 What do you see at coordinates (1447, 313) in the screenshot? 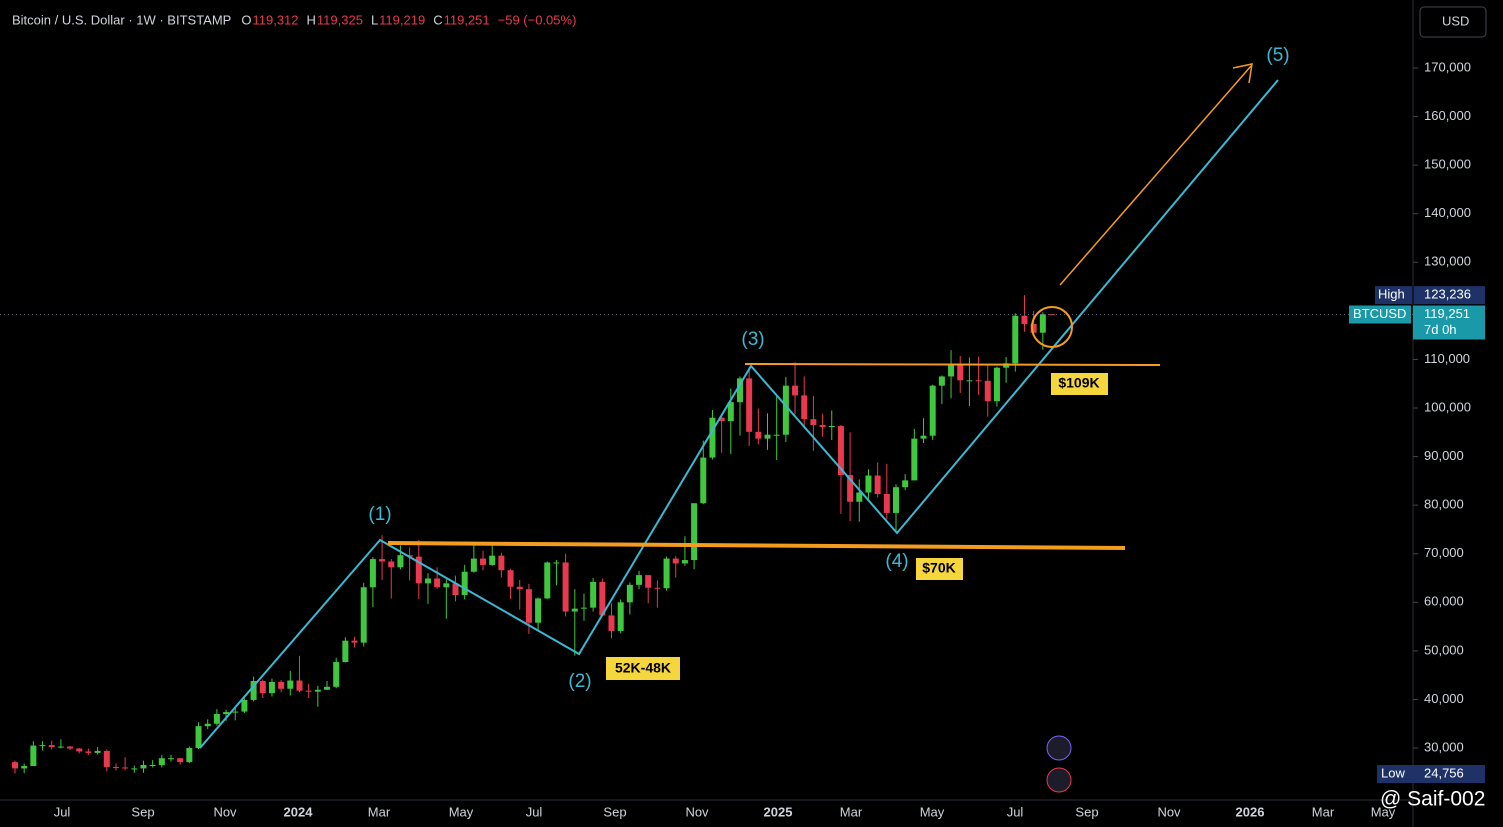
I see `last-value: 119,251` at bounding box center [1447, 313].